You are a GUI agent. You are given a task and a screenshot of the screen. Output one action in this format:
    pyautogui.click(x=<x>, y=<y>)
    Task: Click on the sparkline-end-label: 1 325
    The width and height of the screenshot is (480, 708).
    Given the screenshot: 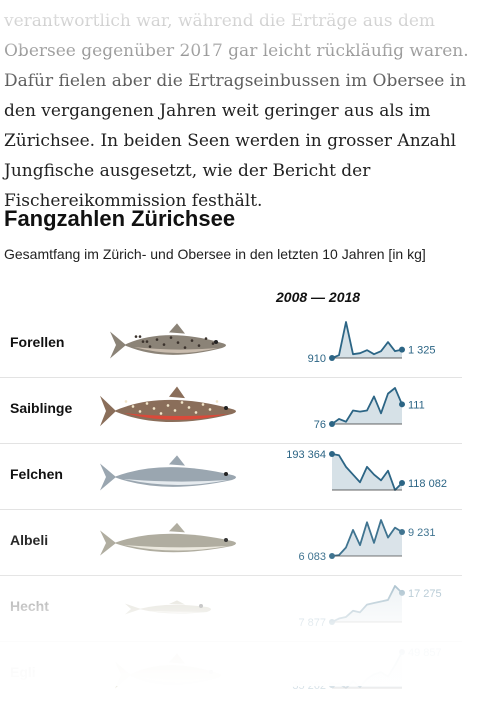 What is the action you would take?
    pyautogui.click(x=422, y=351)
    